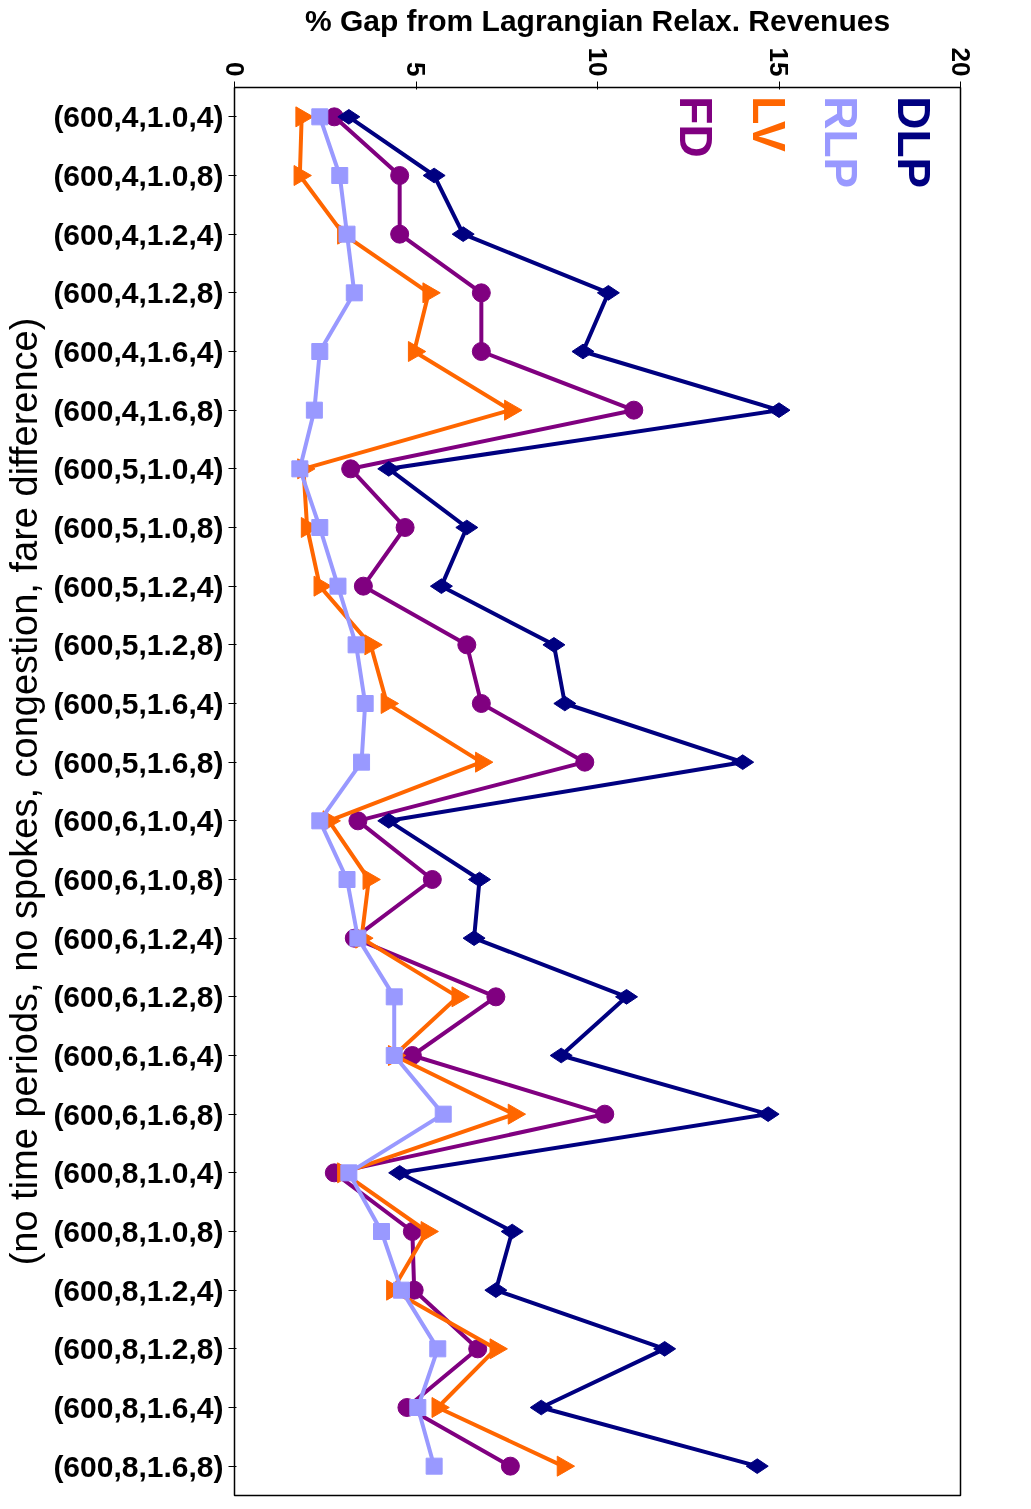 Image resolution: width=1031 pixels, height=1509 pixels. I want to click on y-tick-label: (600,4,1.2,8), so click(138, 293).